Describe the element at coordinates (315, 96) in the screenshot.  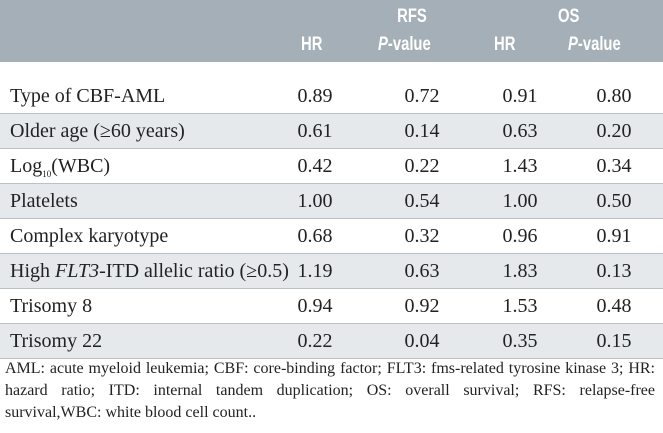
I see `rfs-hr: 0.89` at that location.